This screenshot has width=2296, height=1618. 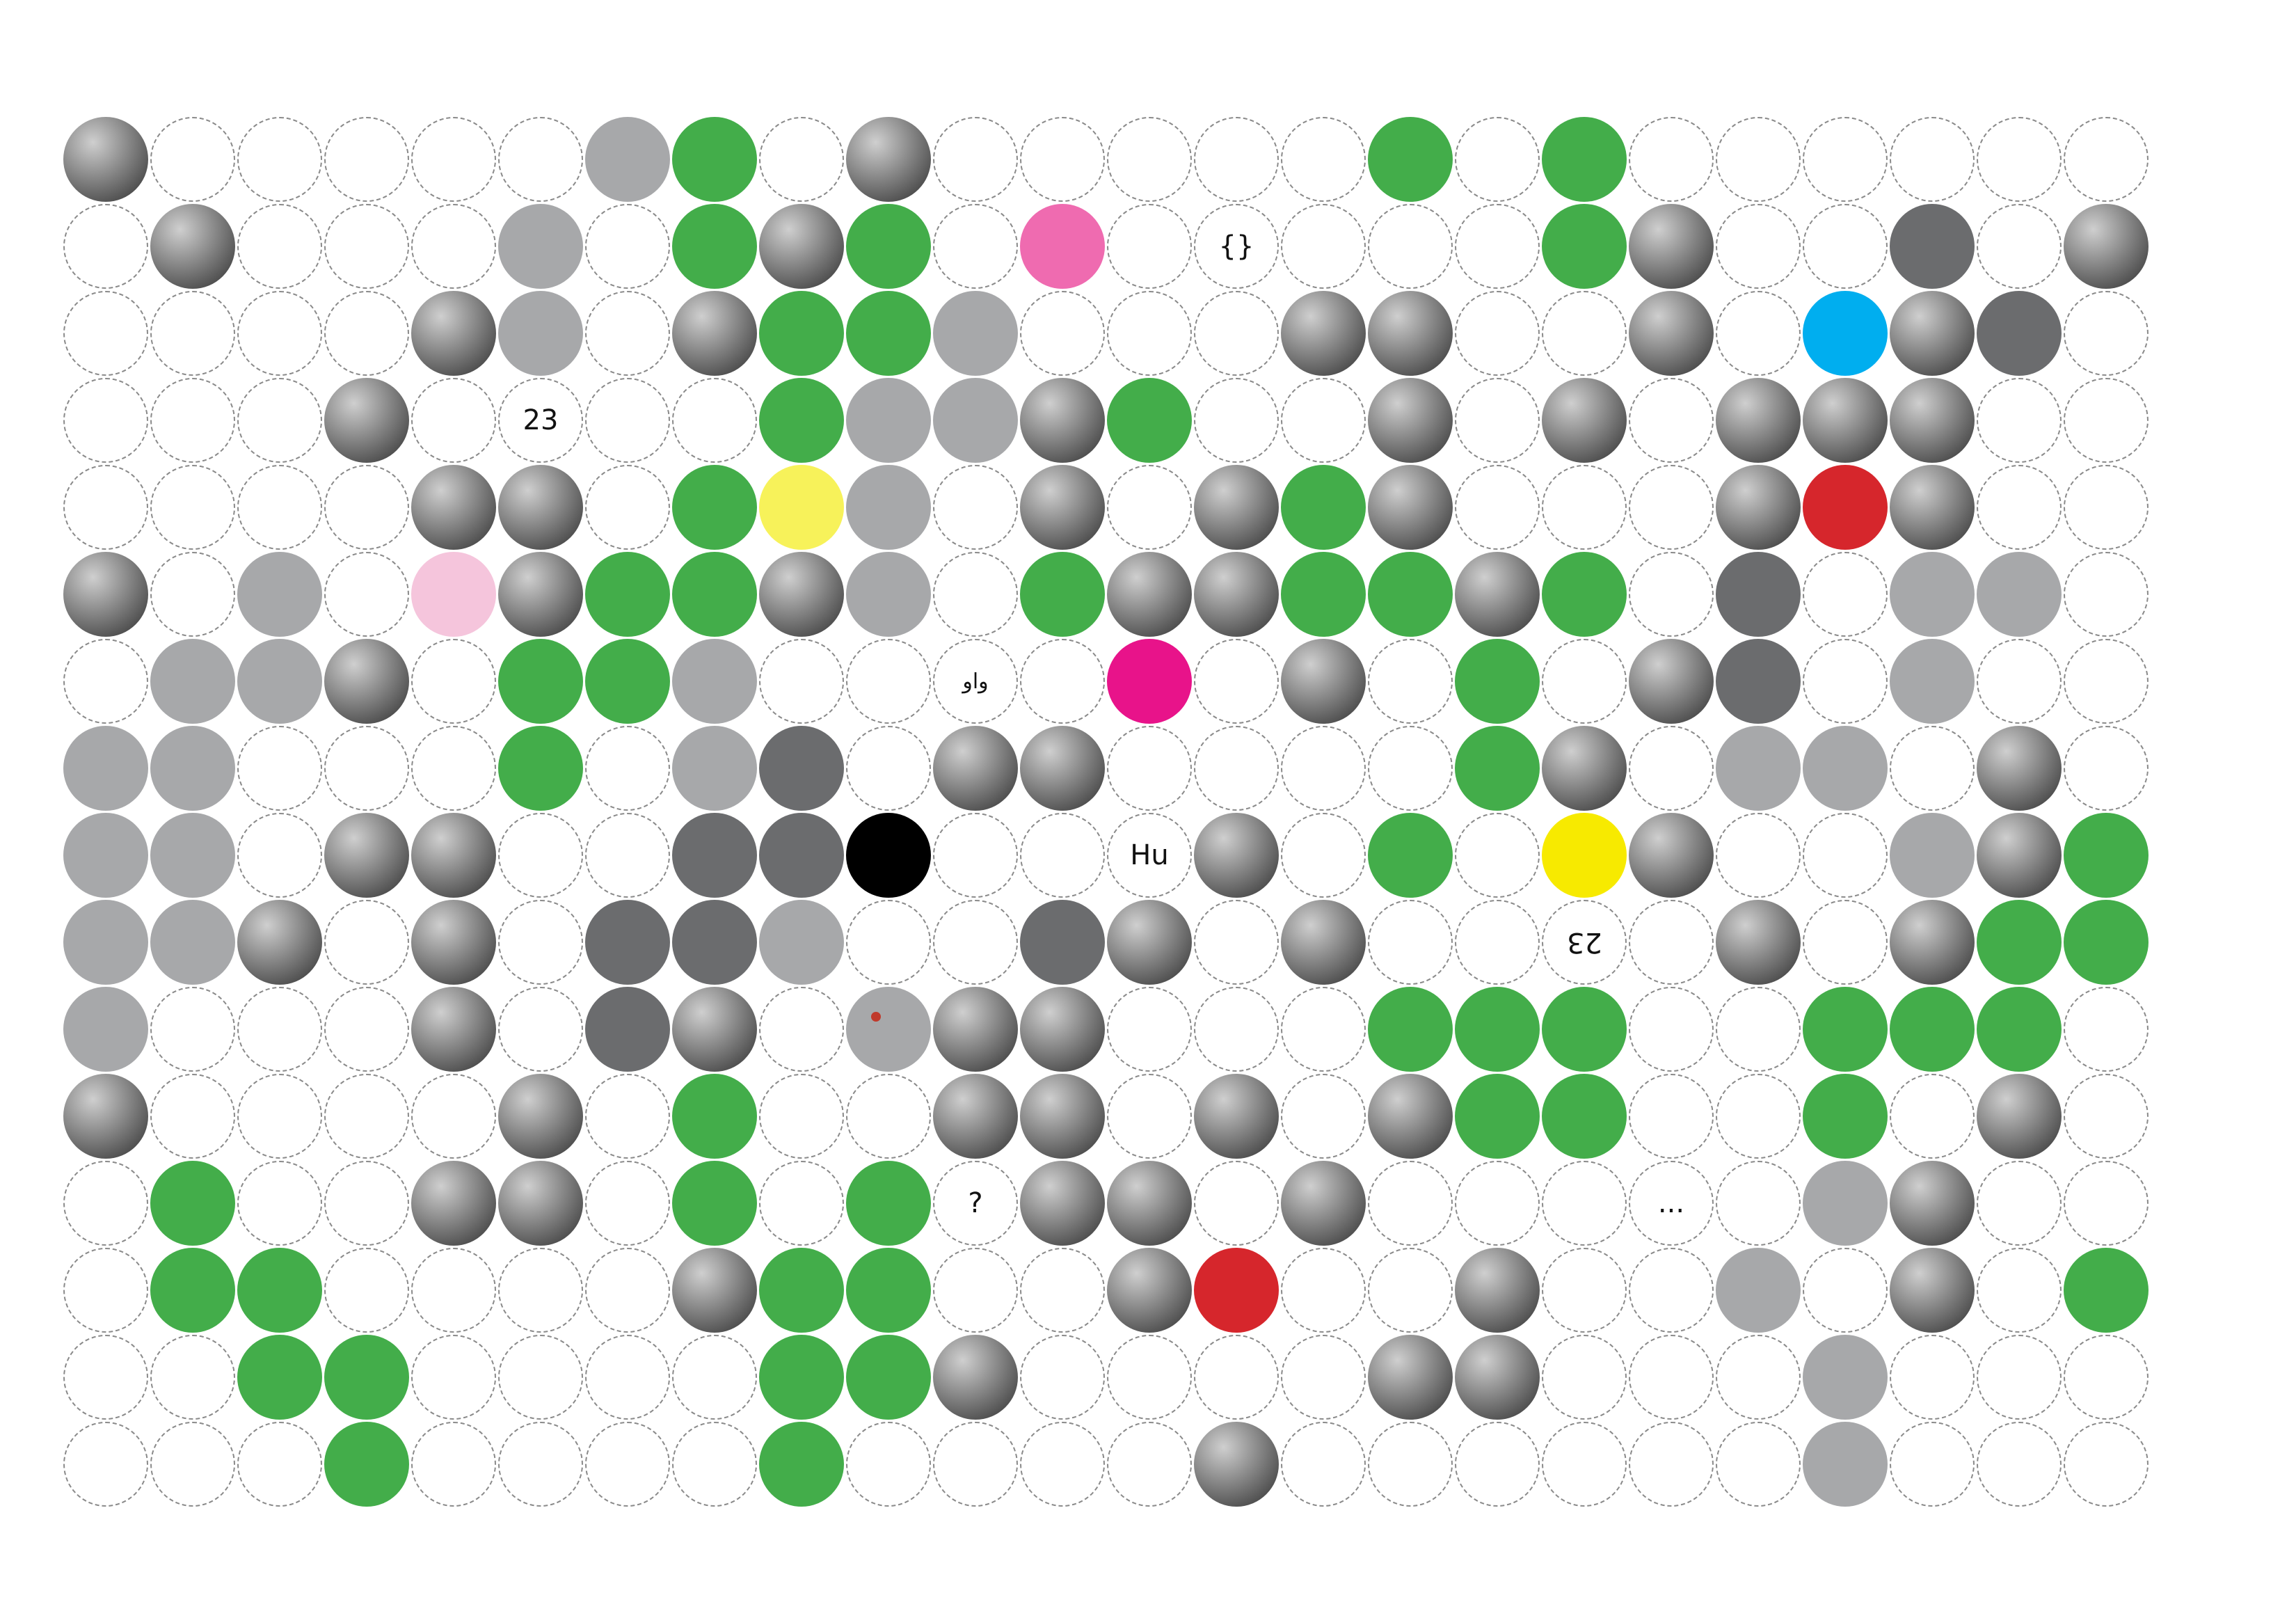 What do you see at coordinates (541, 507) in the screenshot?
I see `fish-photo` at bounding box center [541, 507].